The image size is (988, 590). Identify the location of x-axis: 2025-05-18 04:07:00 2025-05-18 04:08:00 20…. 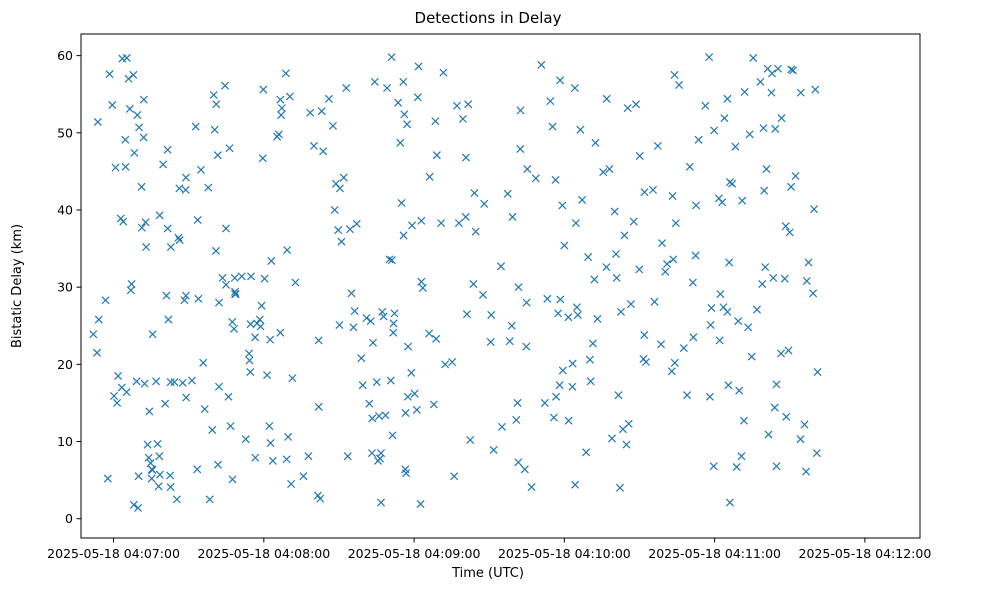
(489, 549).